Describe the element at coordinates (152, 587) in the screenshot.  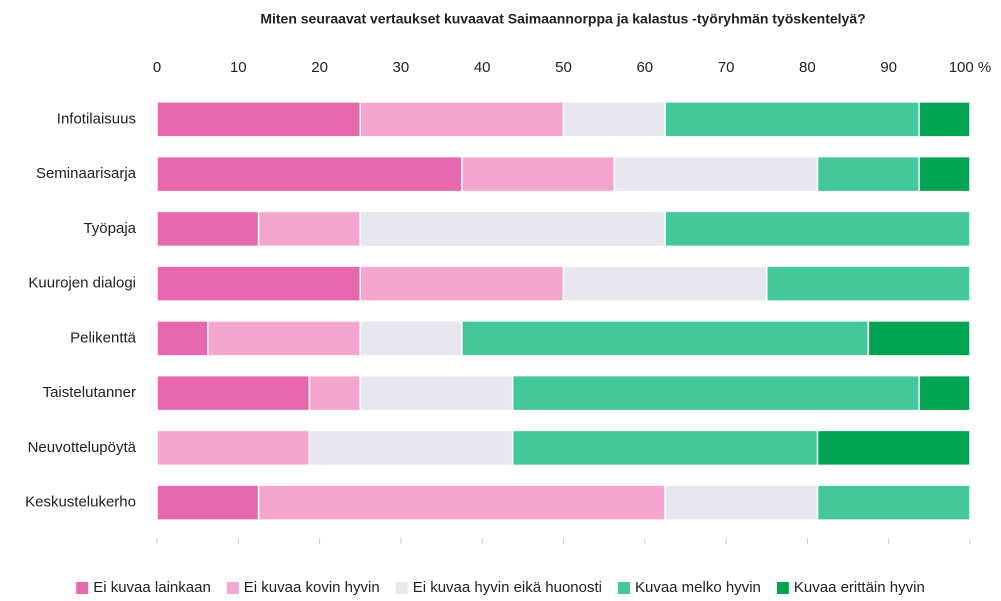
I see `legend-label: Ei kuvaa lainkaan` at that location.